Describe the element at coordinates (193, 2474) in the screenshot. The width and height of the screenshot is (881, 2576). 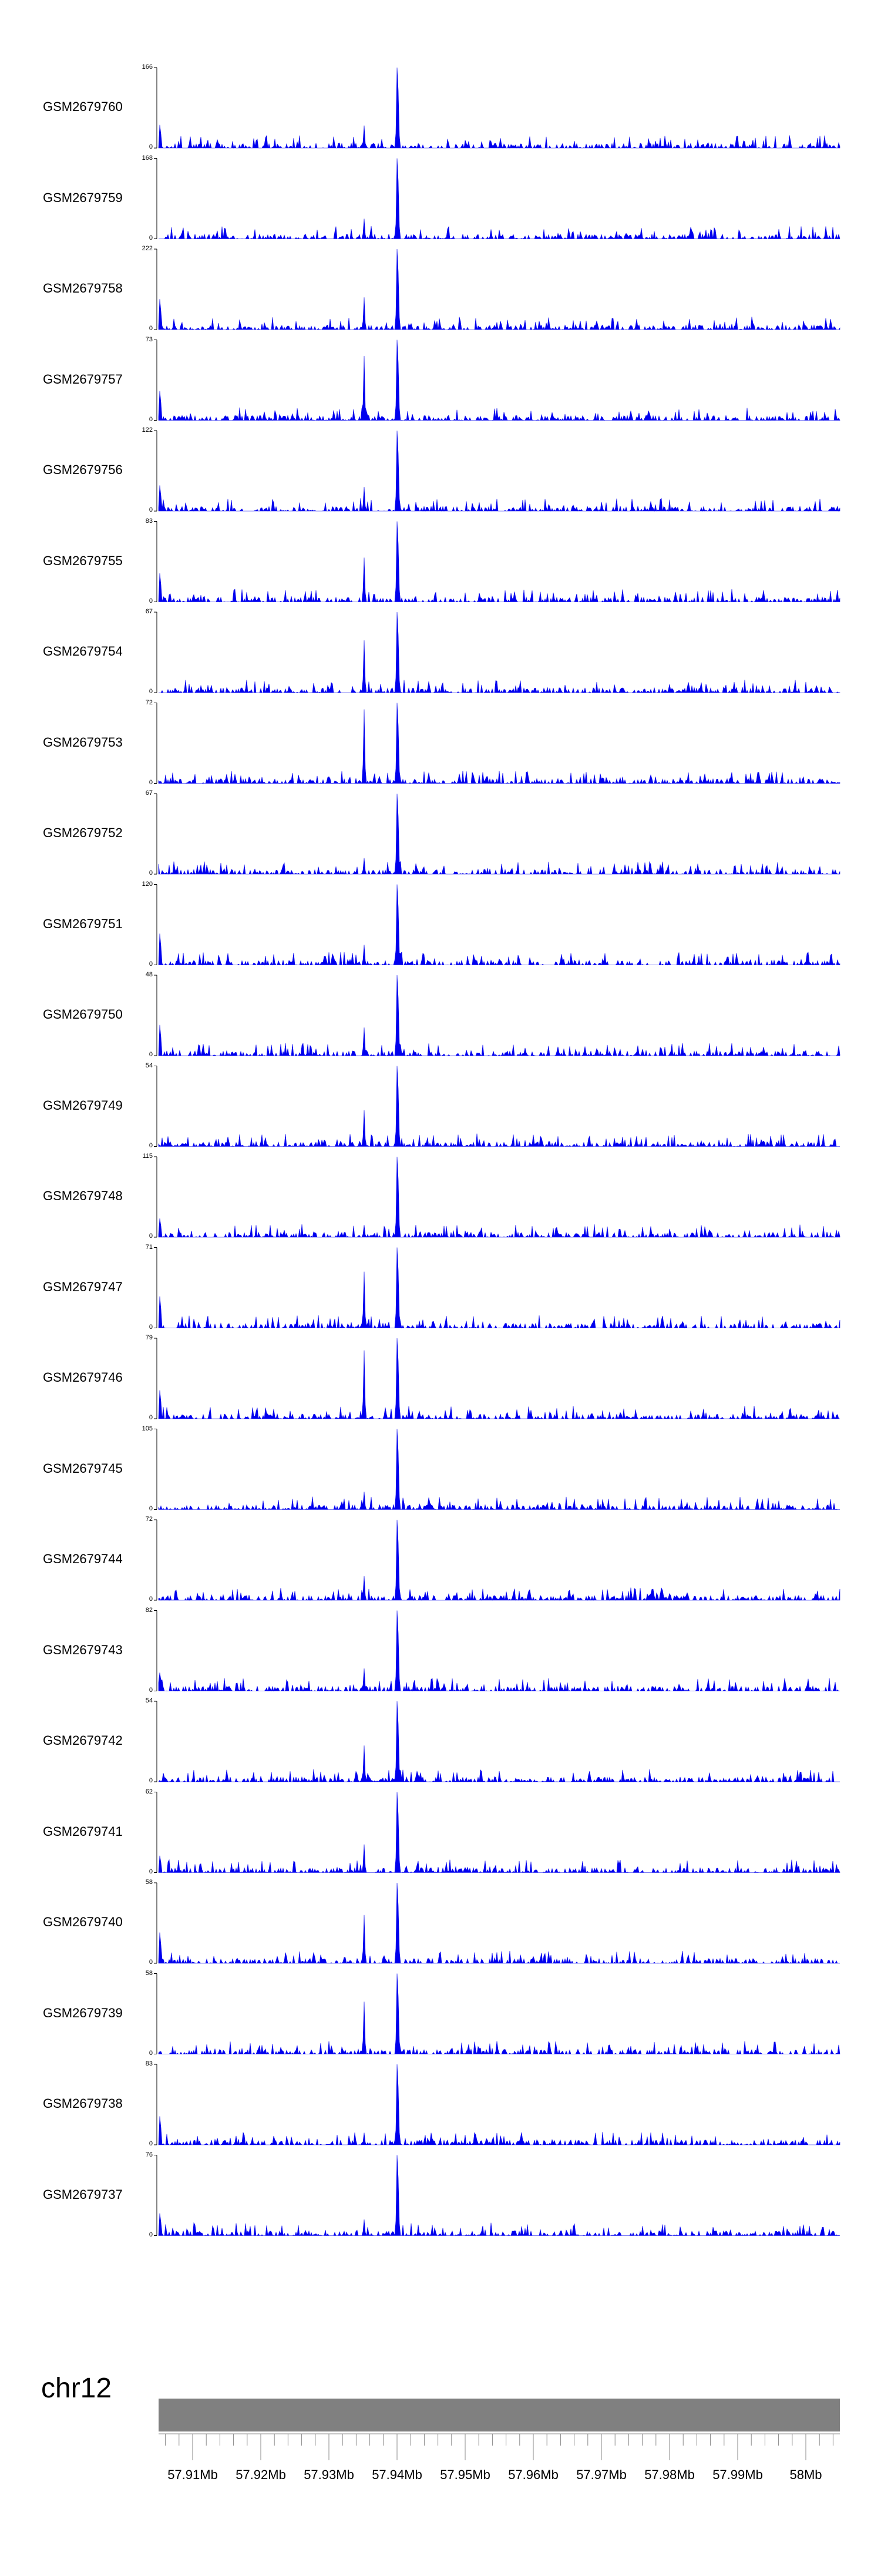
I see `genomic-tick-label: 57.91Mb` at that location.